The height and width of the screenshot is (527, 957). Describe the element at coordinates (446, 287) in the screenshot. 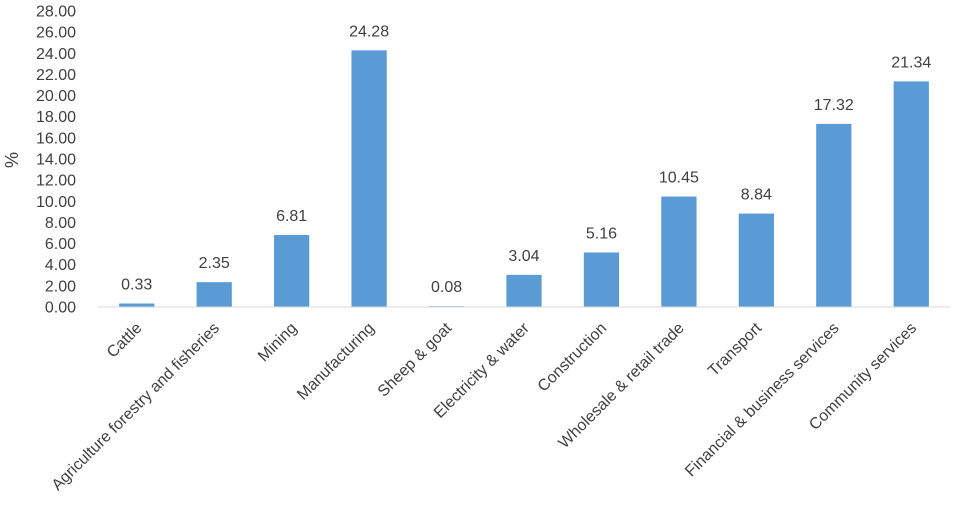

I see `bar-value-label: 0.08` at that location.